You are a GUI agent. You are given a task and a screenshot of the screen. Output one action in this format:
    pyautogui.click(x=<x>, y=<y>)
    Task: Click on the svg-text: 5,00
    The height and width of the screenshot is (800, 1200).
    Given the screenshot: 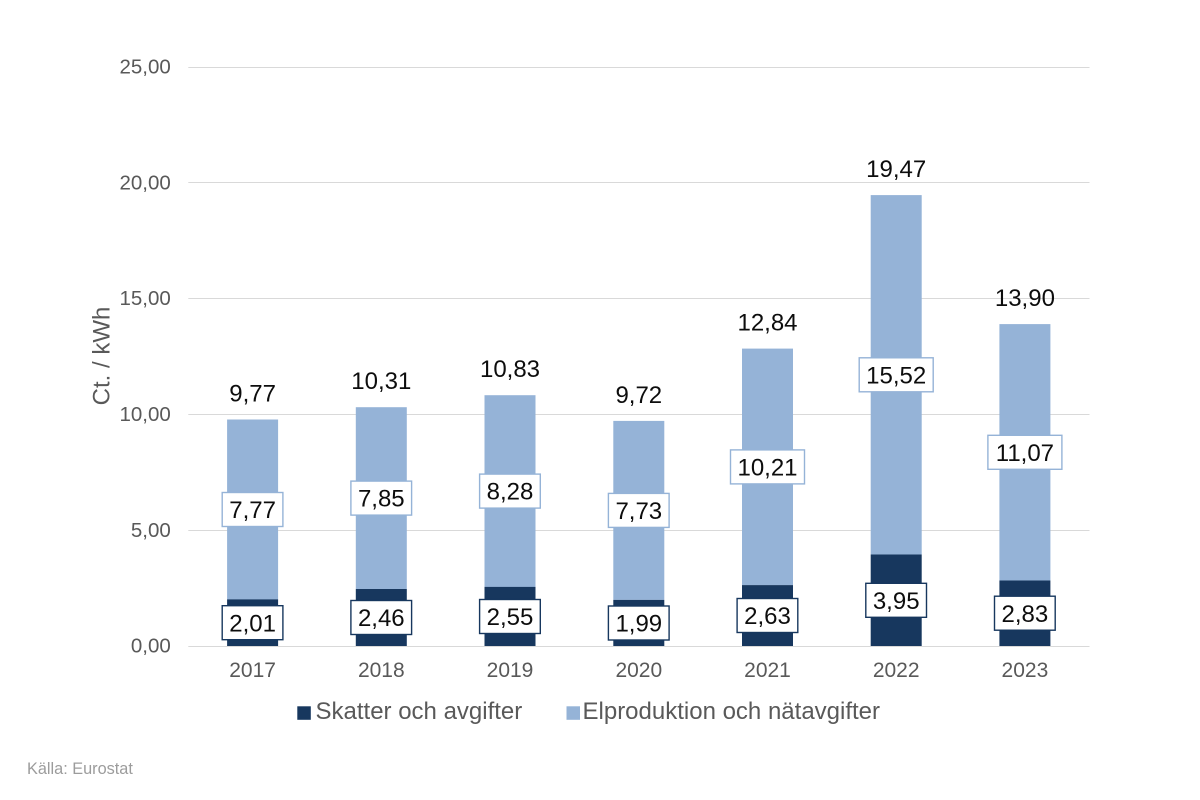 What is the action you would take?
    pyautogui.click(x=151, y=530)
    